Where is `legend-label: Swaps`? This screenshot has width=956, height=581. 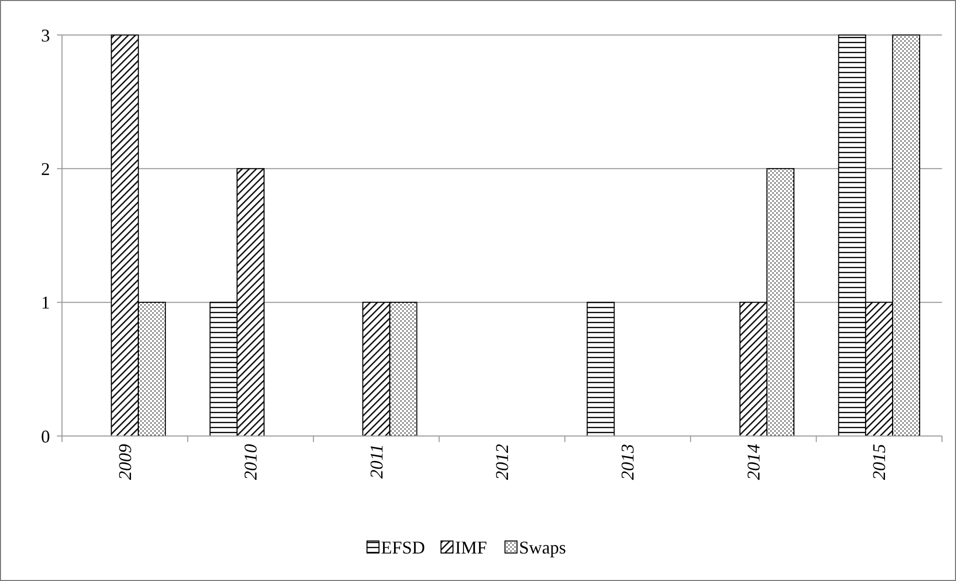 legend-label: Swaps is located at coordinates (542, 547).